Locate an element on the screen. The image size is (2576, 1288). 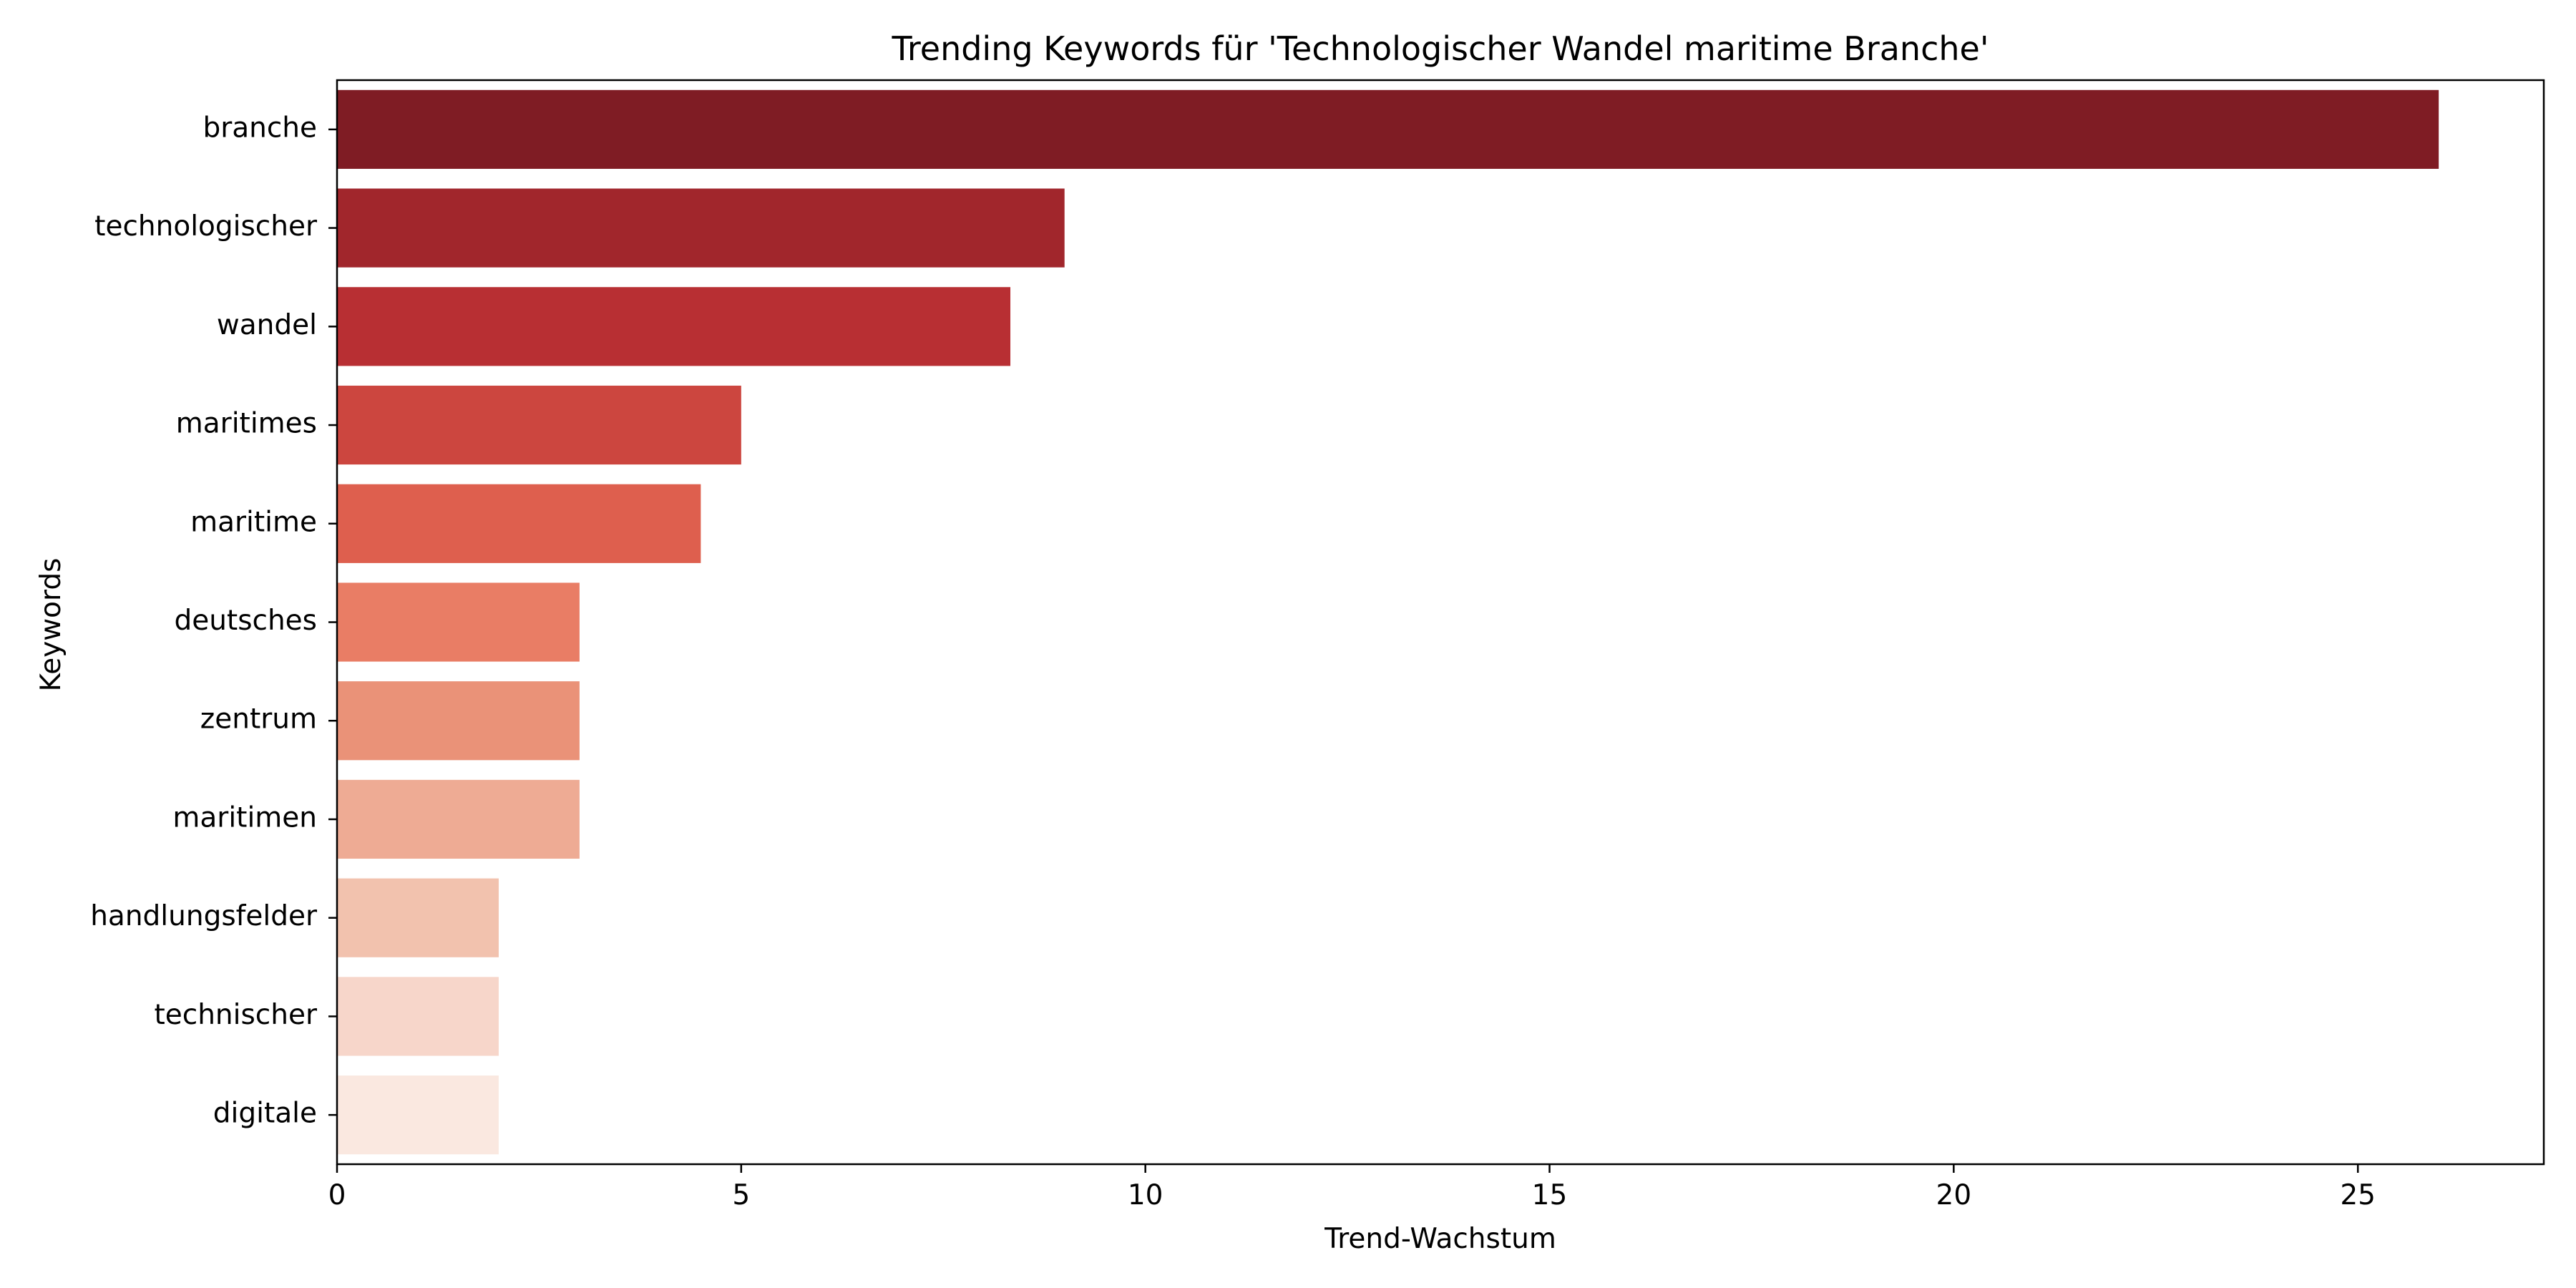
y-tick-label: branche is located at coordinates (260, 128).